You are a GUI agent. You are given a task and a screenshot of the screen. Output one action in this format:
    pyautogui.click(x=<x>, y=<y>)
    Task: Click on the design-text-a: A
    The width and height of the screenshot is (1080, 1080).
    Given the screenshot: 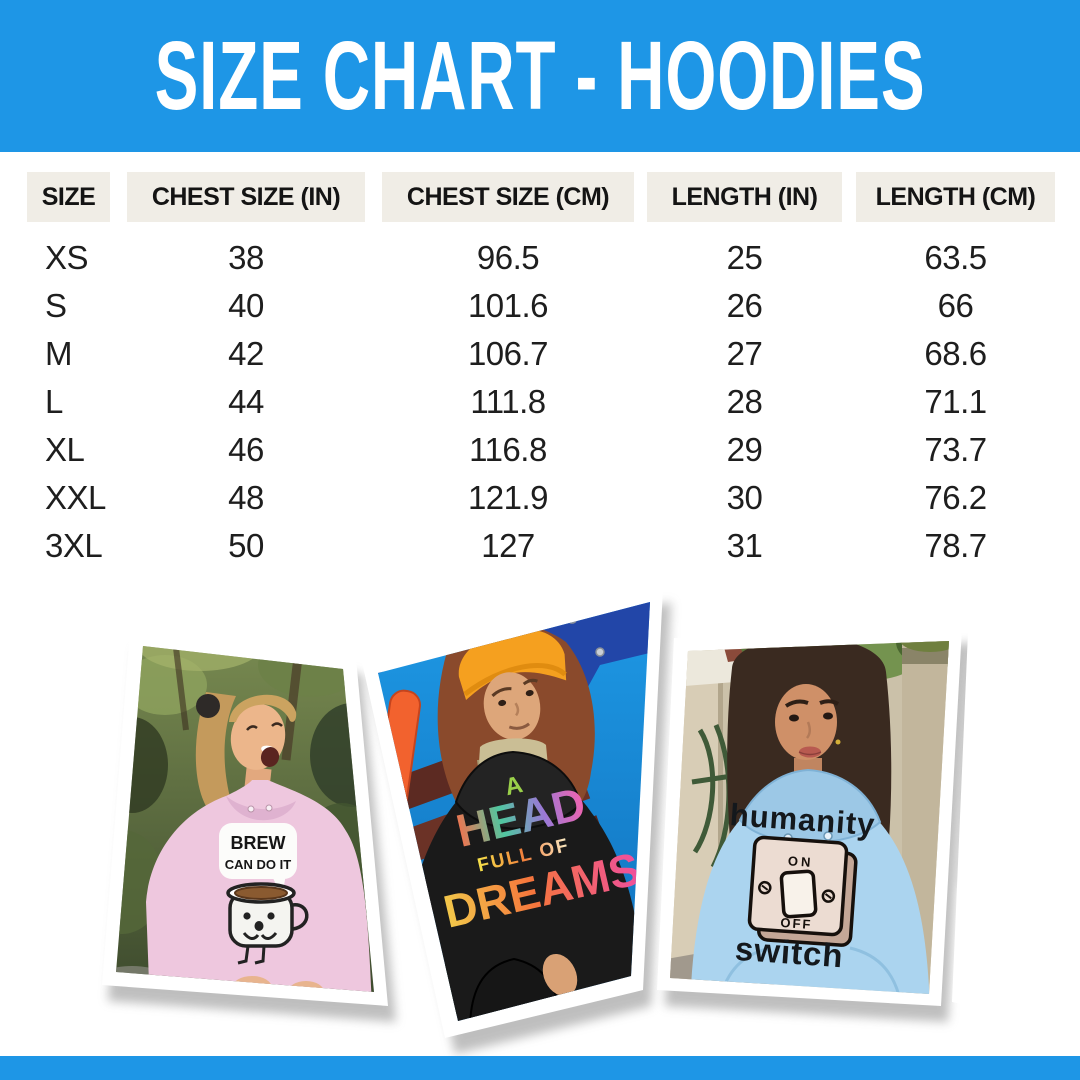 What is the action you would take?
    pyautogui.click(x=513, y=786)
    